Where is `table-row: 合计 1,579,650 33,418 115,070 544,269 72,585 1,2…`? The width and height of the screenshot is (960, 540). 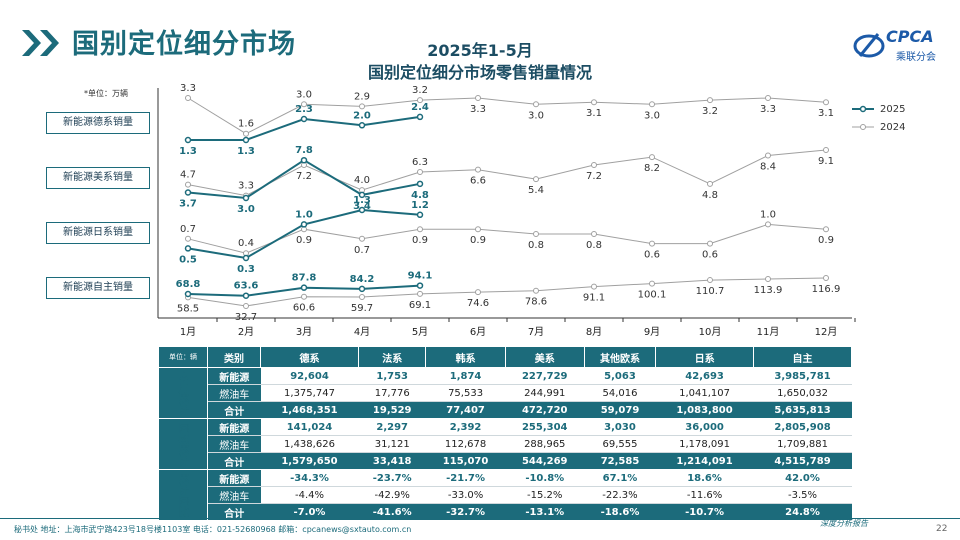
table-row: 合计 1,579,650 33,418 115,070 544,269 72,585 1,2… is located at coordinates (505, 461).